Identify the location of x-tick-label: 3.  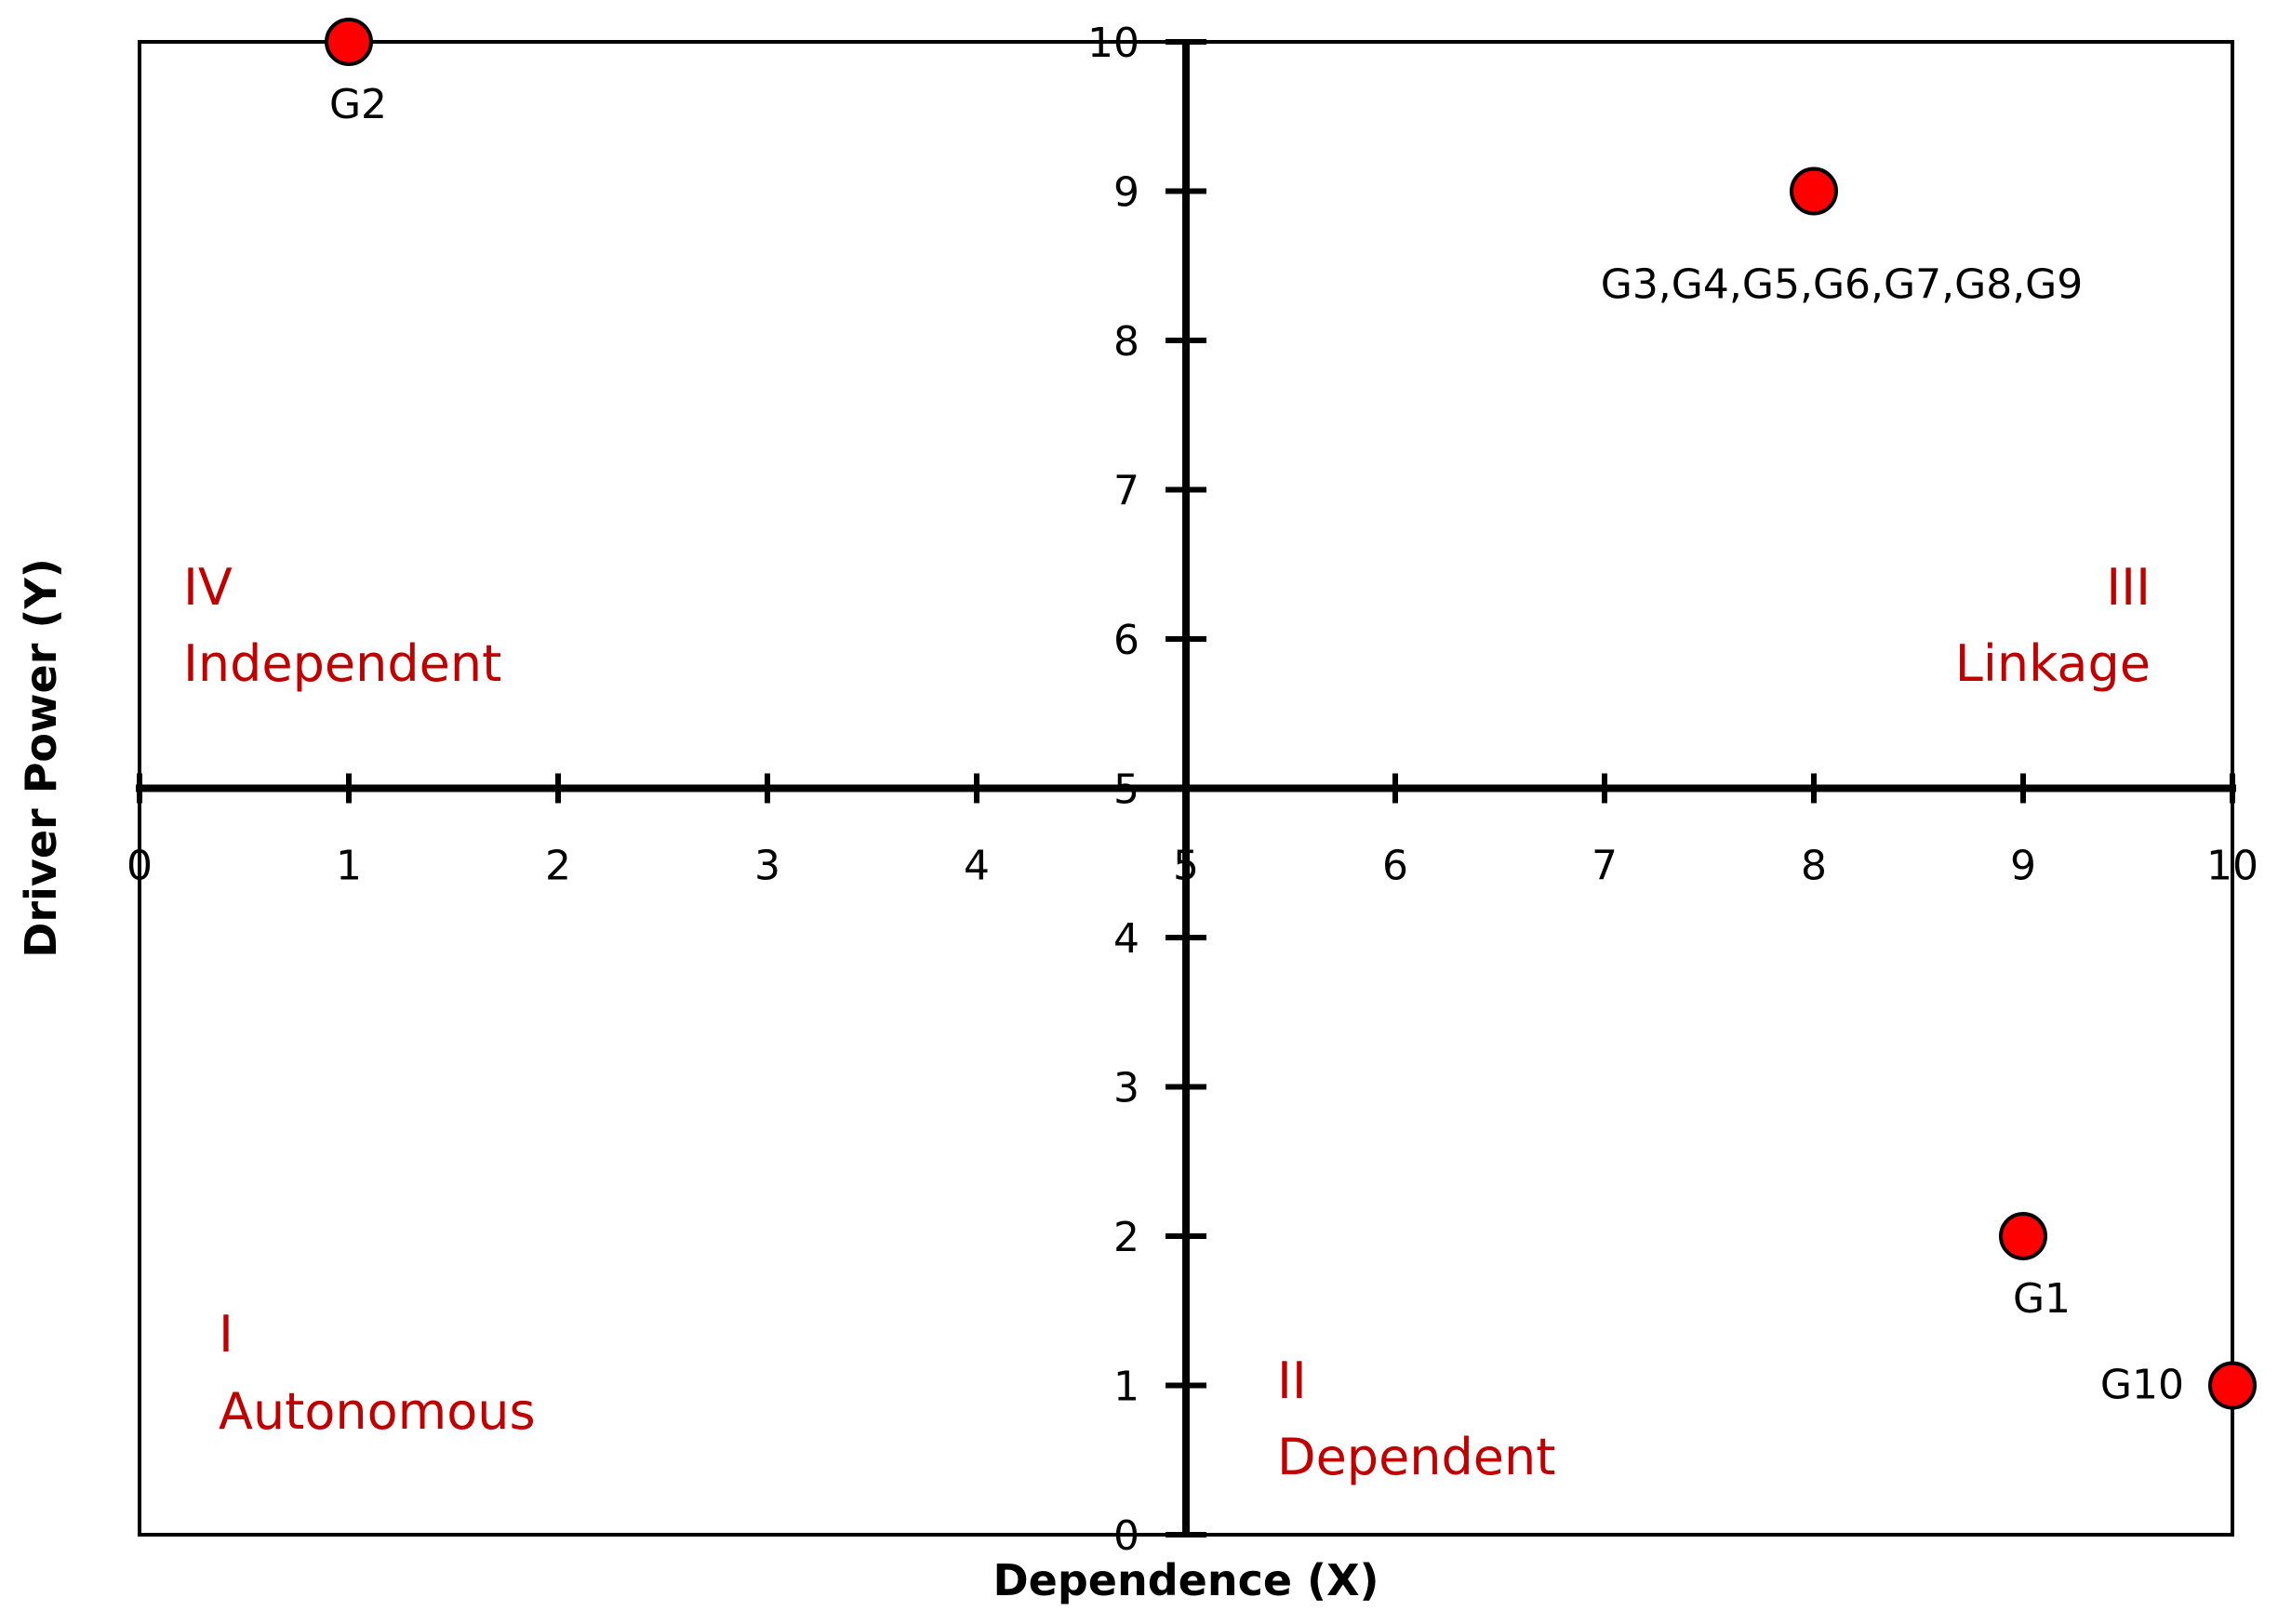
(767, 866).